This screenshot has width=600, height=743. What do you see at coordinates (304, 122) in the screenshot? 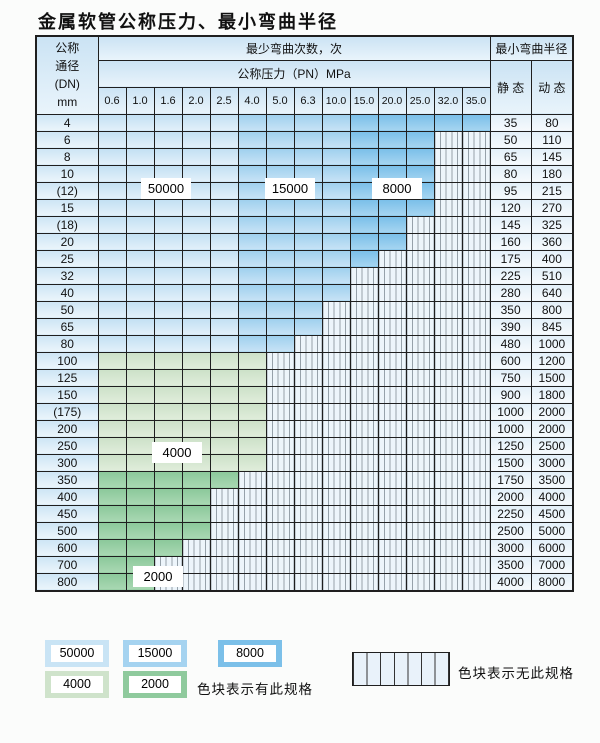
I see `table-row: 4 35 80` at bounding box center [304, 122].